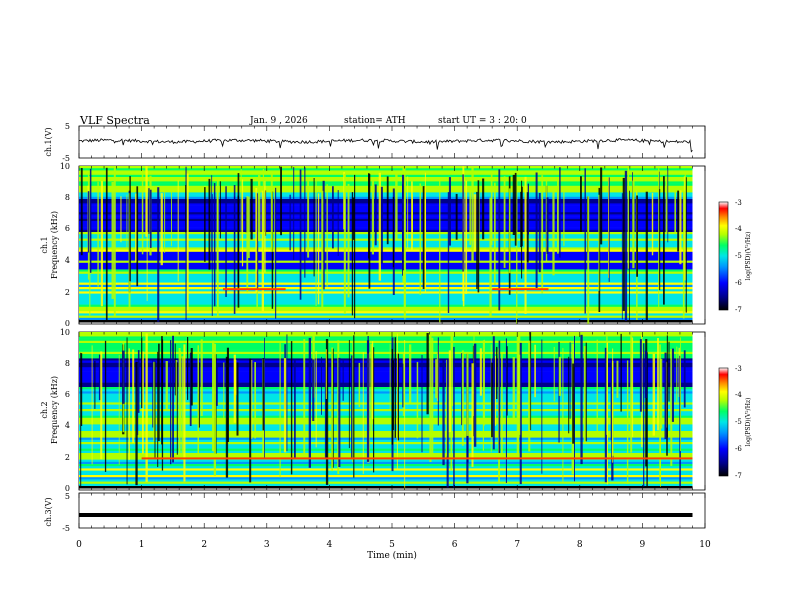  What do you see at coordinates (386, 515) in the screenshot?
I see `ch3-waveform-line` at bounding box center [386, 515].